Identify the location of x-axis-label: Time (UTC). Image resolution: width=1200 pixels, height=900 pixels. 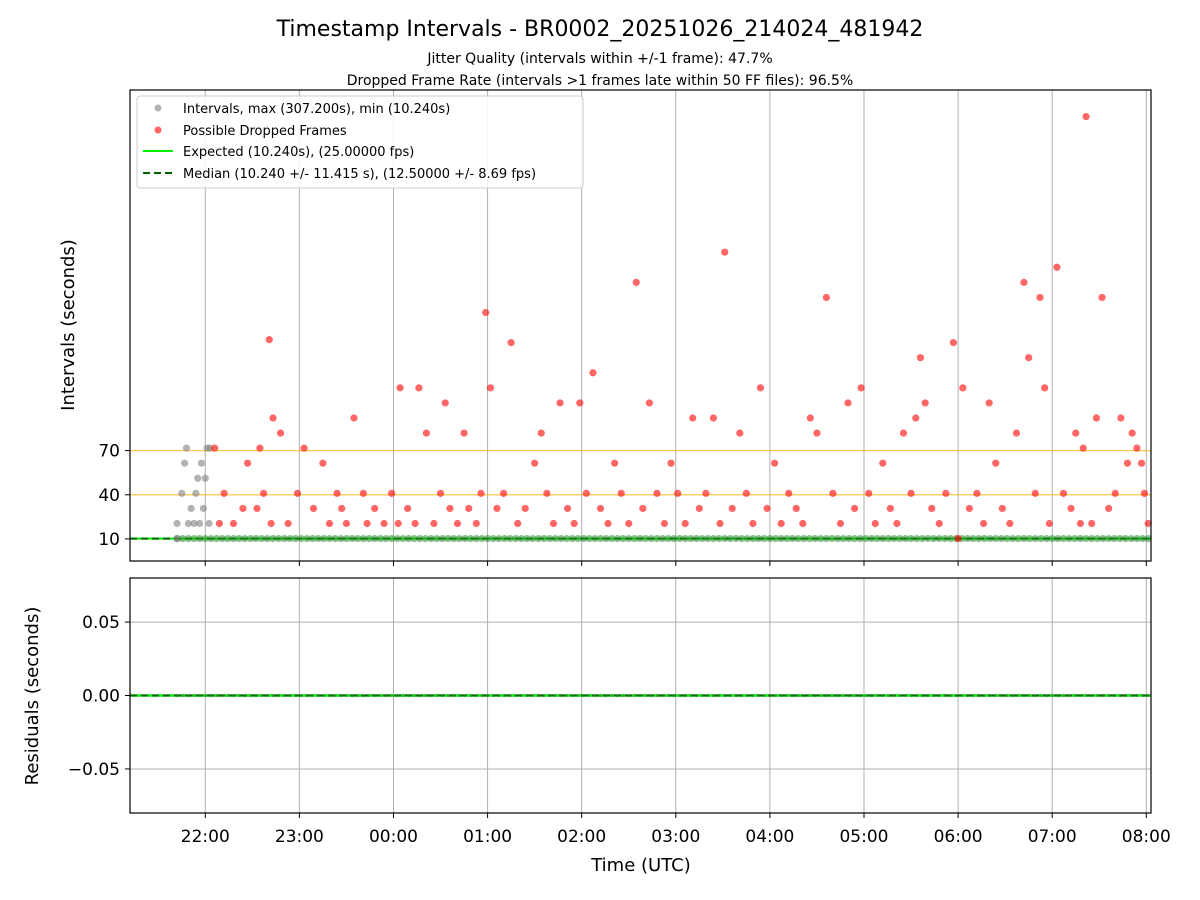
(640, 865).